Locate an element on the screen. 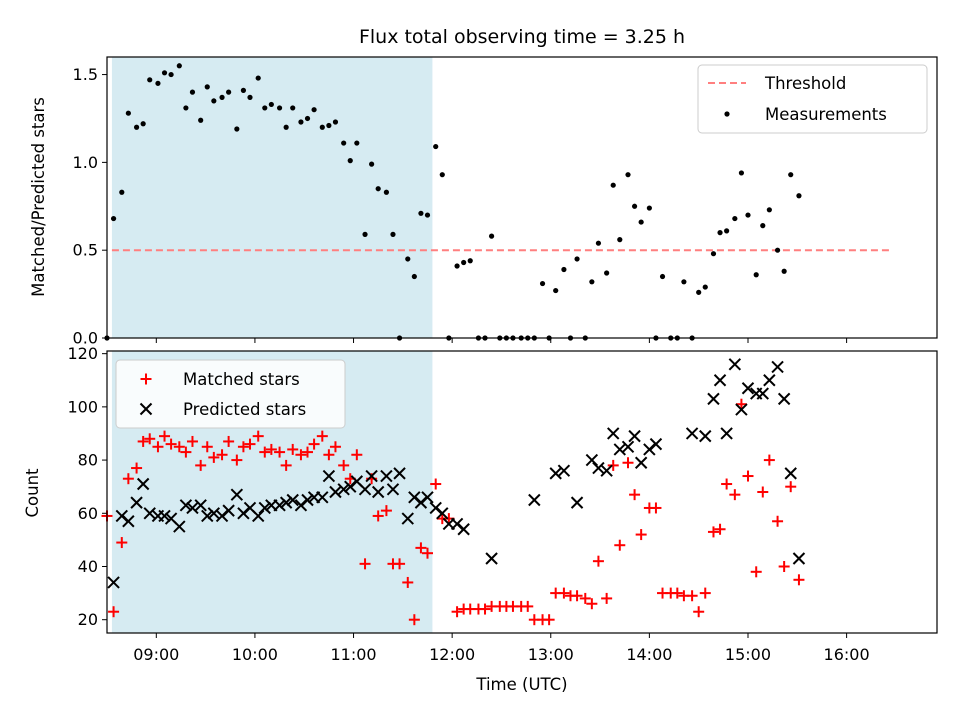 The image size is (960, 720). top-y-tick-label: 0.5 is located at coordinates (85, 250).